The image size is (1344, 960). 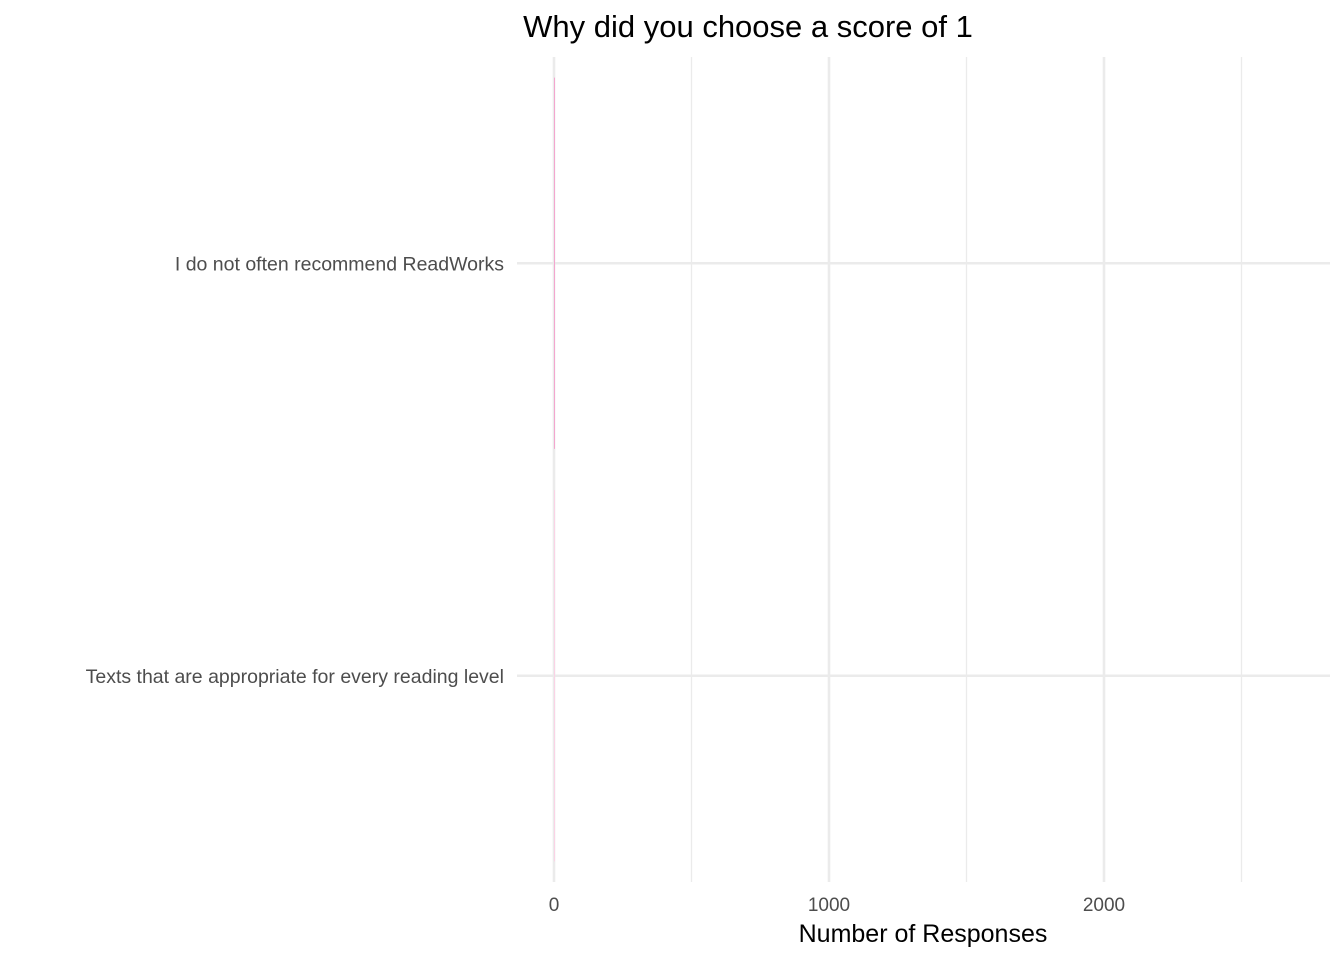 I want to click on category-label: I do not often recommend ReadWorks, so click(x=339, y=264).